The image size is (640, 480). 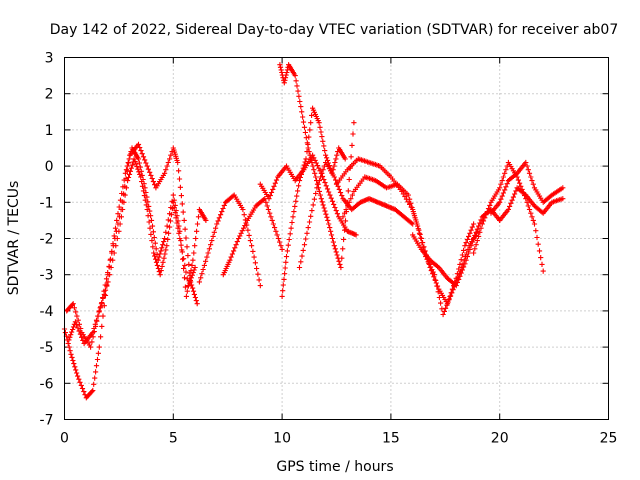 What do you see at coordinates (334, 467) in the screenshot?
I see `x-axis-label: GPS time / hours` at bounding box center [334, 467].